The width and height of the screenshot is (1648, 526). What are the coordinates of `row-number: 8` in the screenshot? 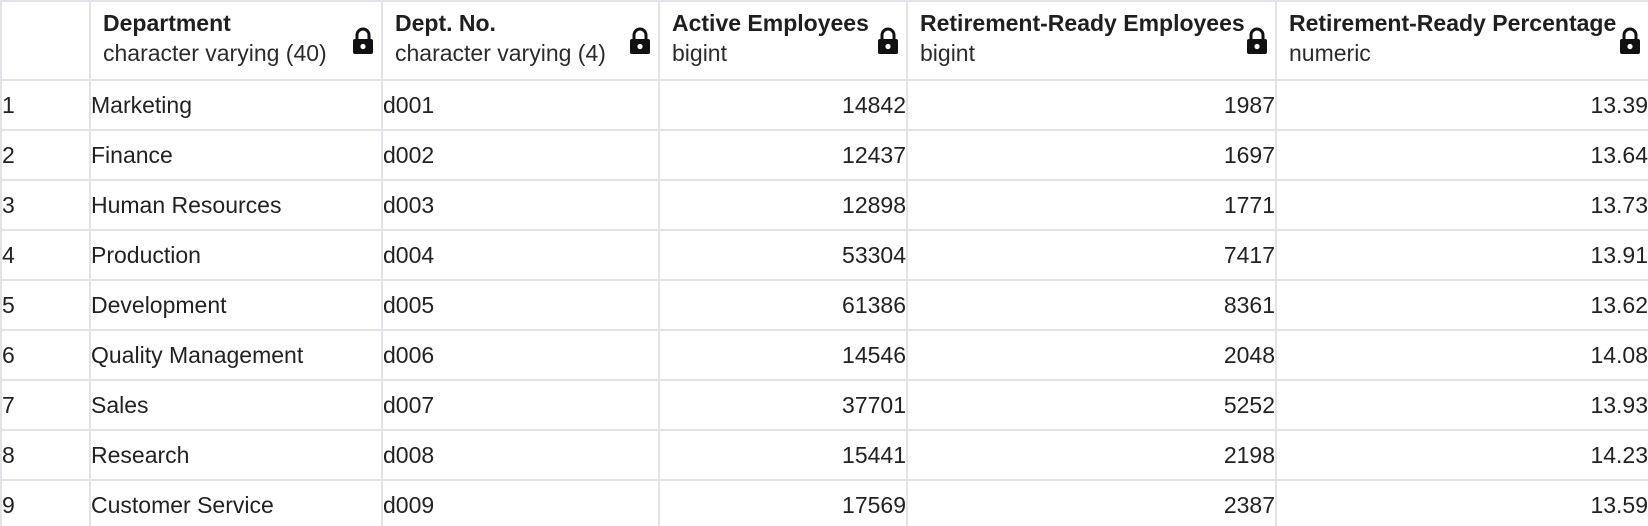 It's located at (45, 455).